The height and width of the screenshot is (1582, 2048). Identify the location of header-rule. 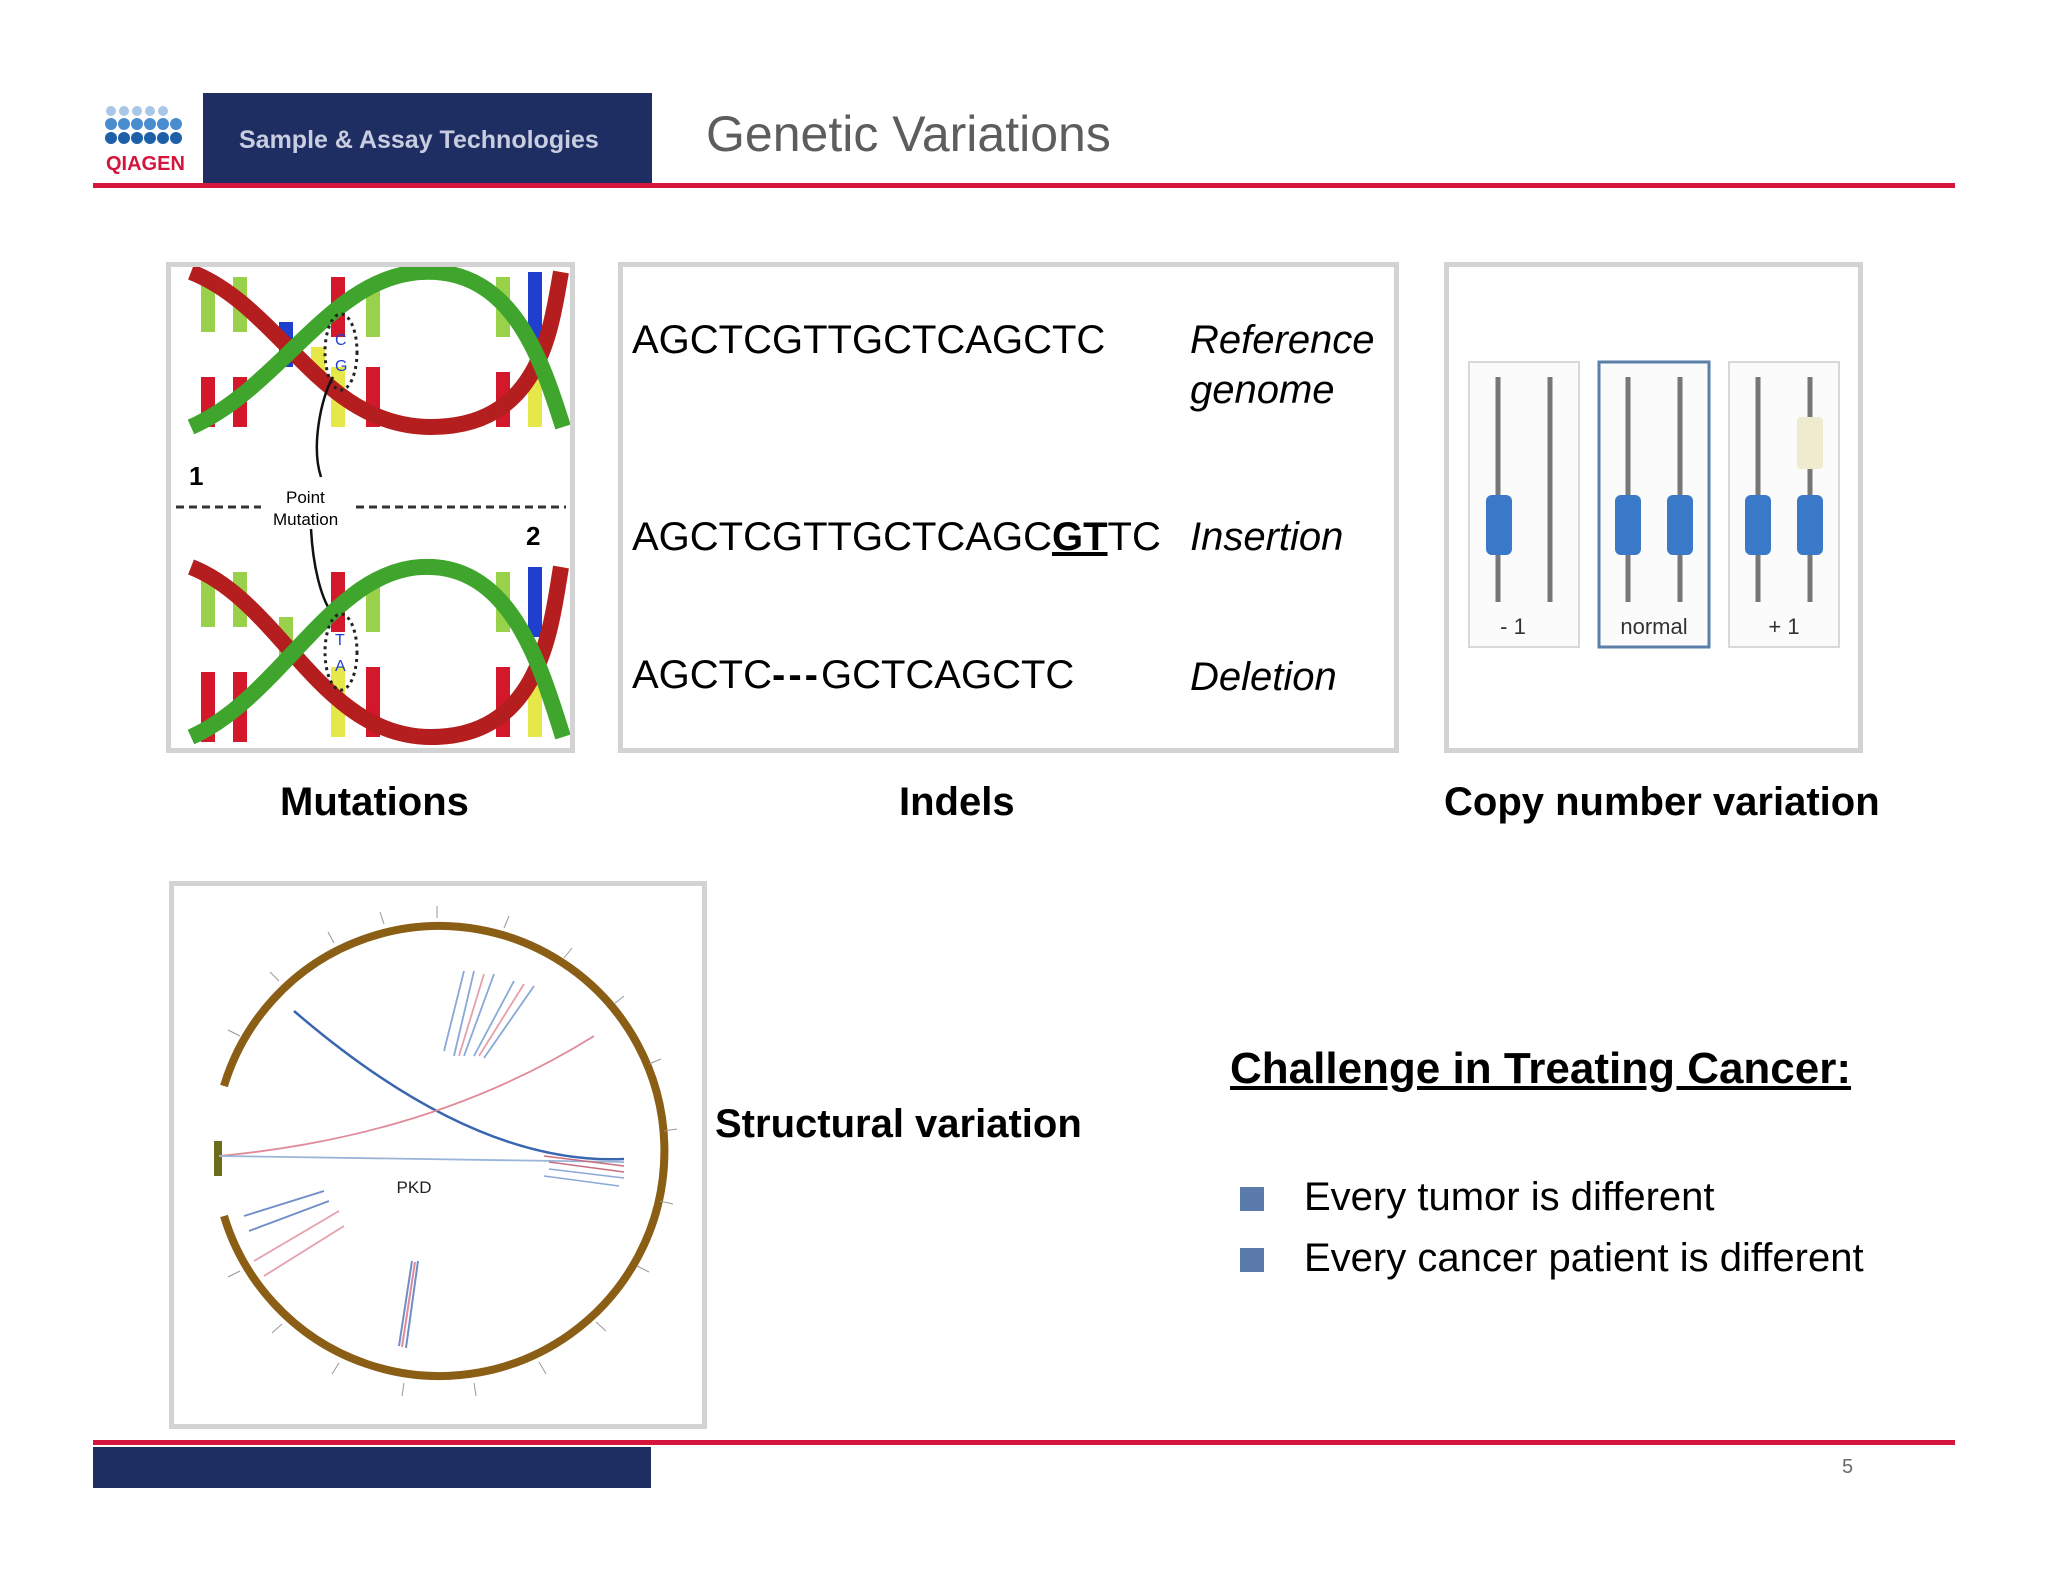
(1024, 185).